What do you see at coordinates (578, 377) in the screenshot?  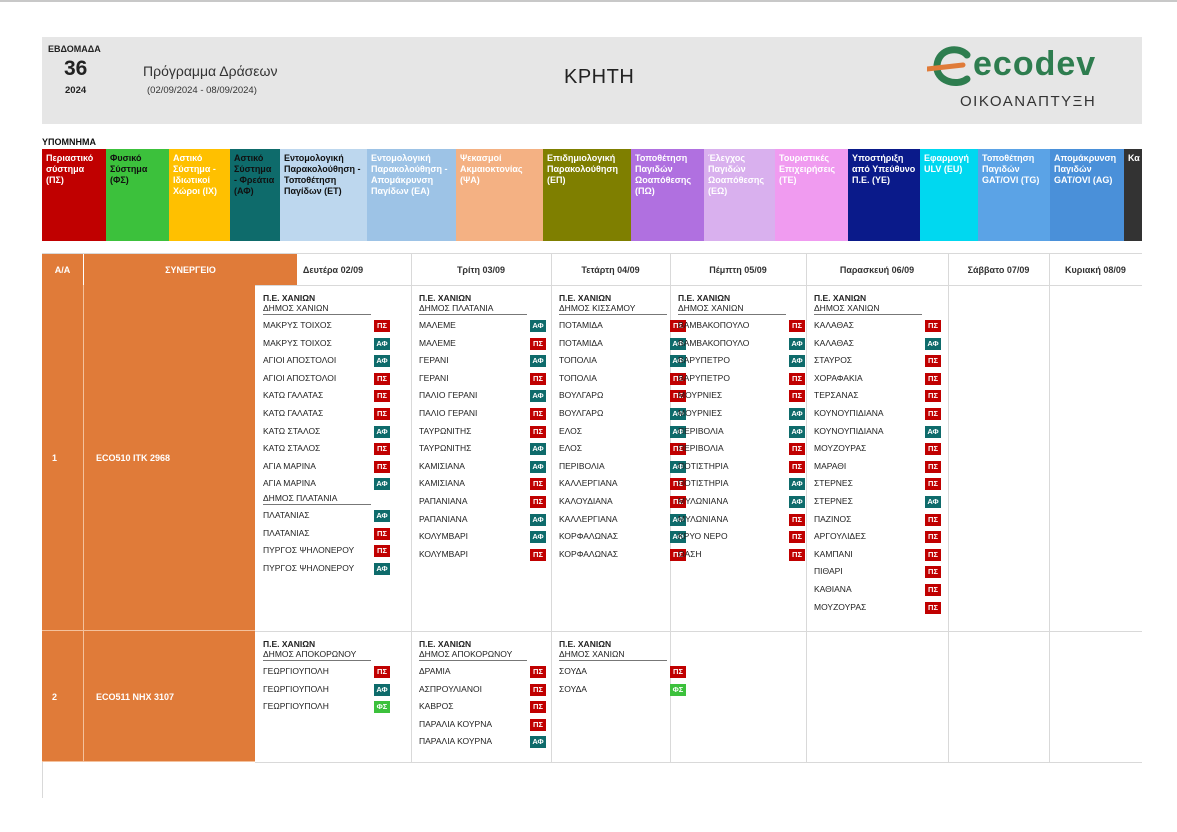 I see `location-name: ΤΟΠΟΛΙΑ` at bounding box center [578, 377].